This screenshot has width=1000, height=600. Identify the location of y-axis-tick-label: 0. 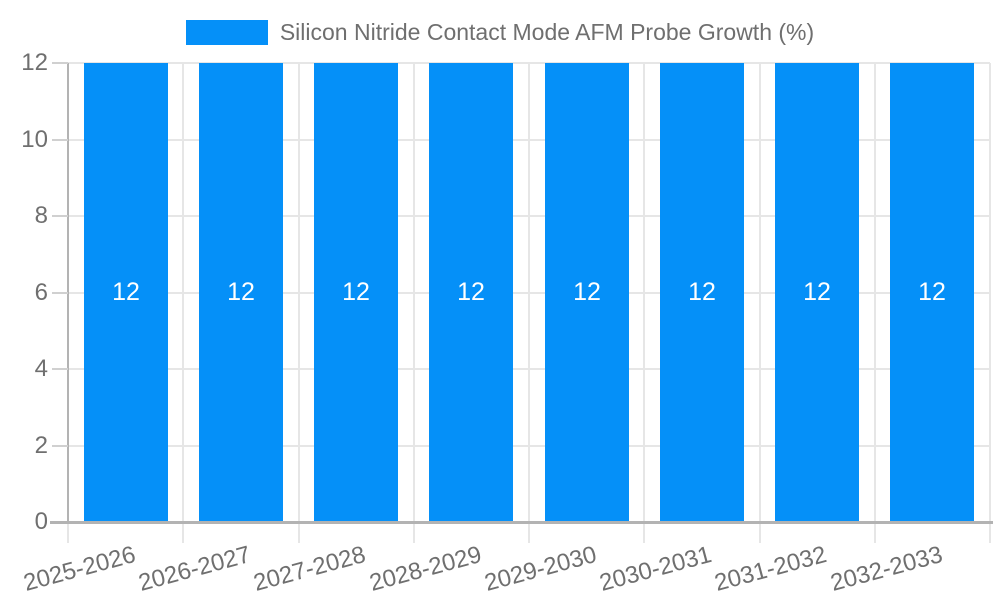
(41, 521).